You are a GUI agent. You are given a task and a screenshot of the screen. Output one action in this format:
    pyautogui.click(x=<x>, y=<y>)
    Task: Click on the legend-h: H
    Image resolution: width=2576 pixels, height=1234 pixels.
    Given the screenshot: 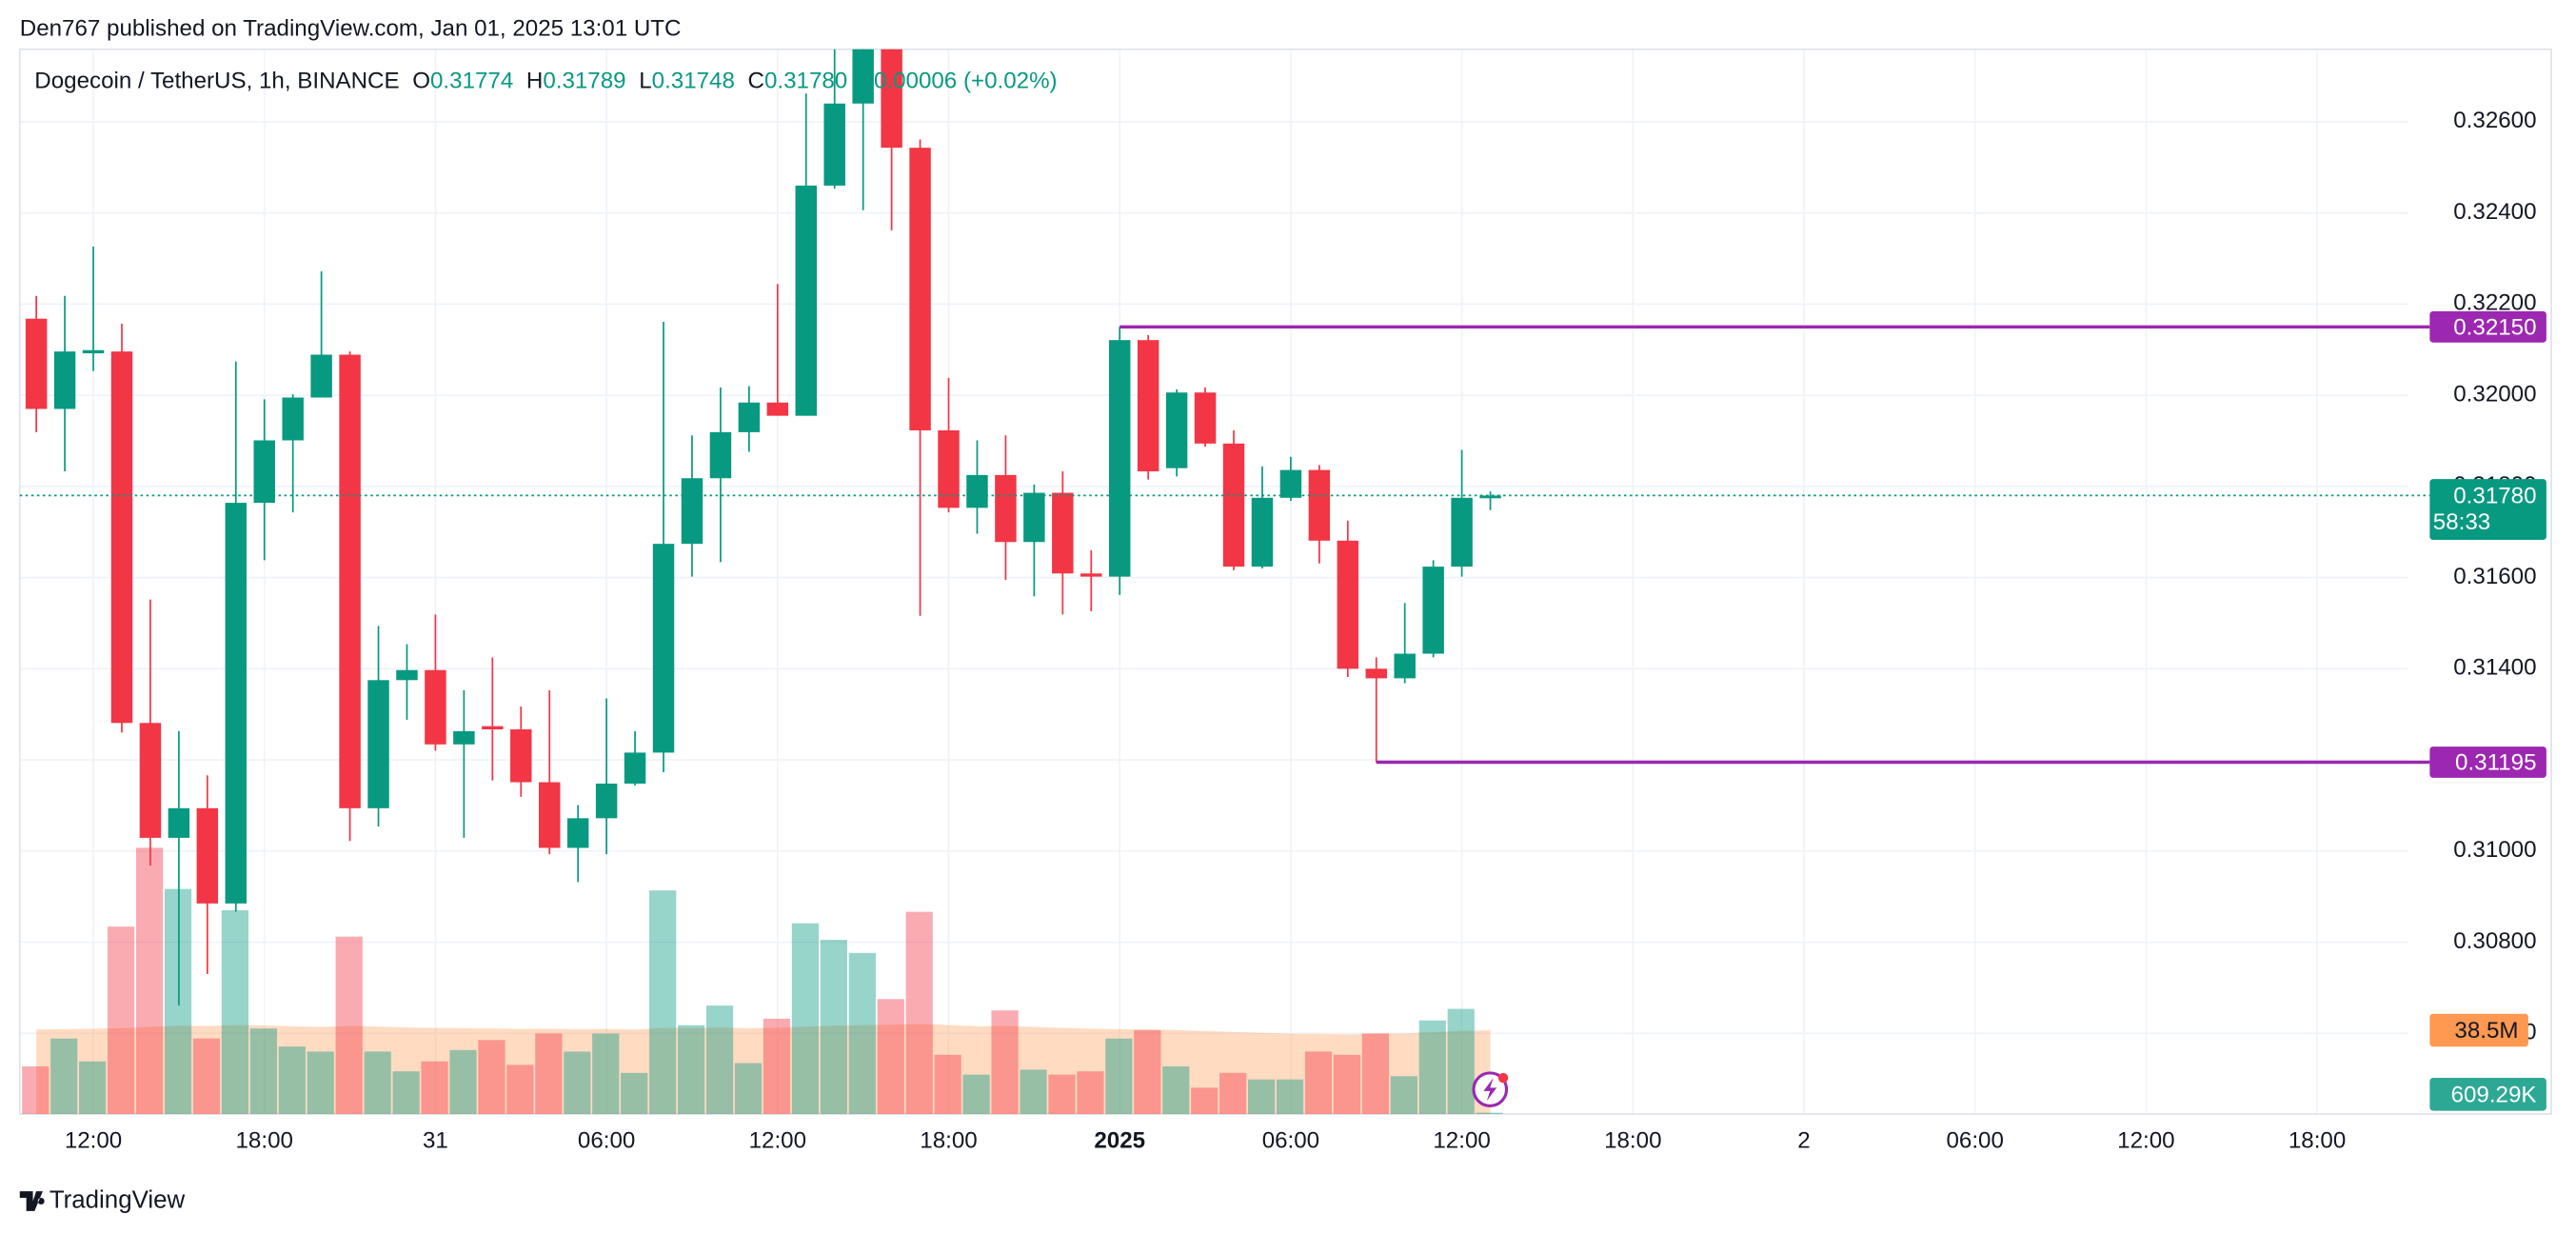 What is the action you would take?
    pyautogui.click(x=534, y=81)
    